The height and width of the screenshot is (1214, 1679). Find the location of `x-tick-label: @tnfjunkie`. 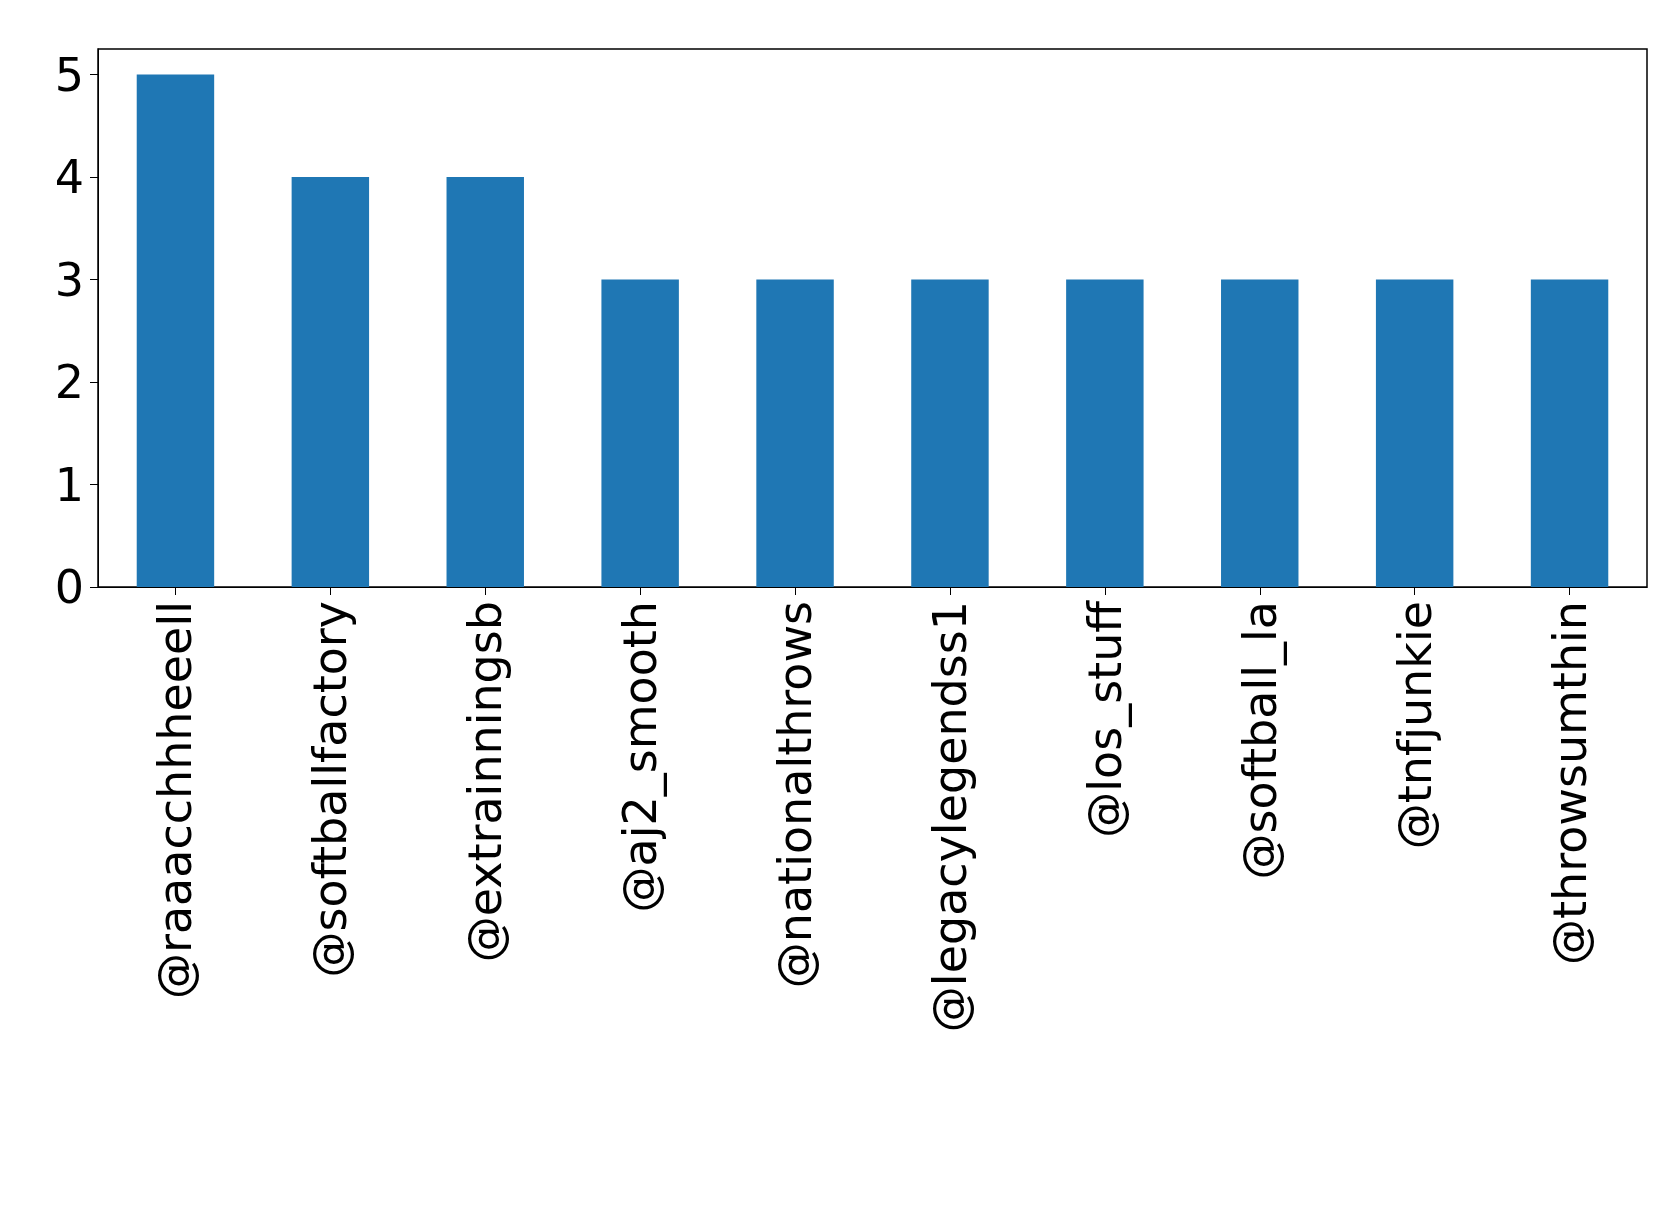

x-tick-label: @tnfjunkie is located at coordinates (1414, 725).